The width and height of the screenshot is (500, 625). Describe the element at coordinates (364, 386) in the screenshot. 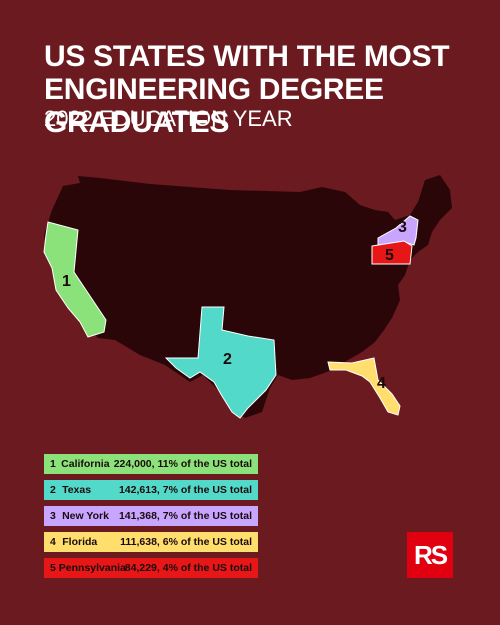

I see `state-florida` at that location.